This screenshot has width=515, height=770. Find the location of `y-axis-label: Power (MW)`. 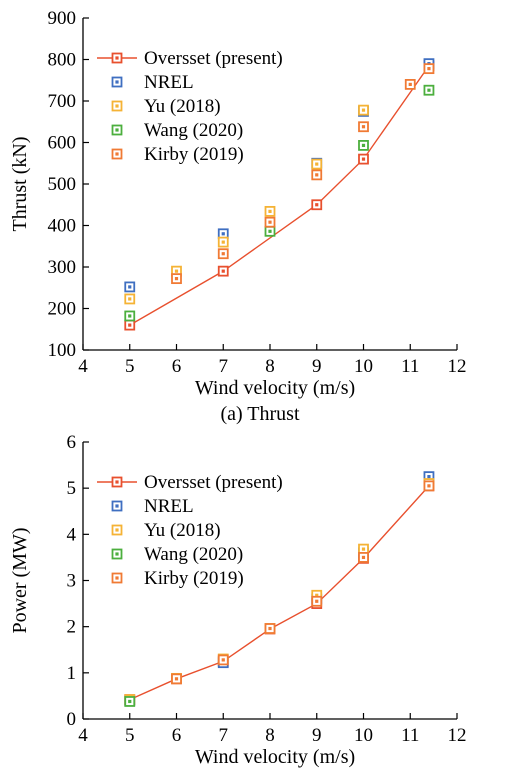

y-axis-label: Power (MW) is located at coordinates (20, 580).